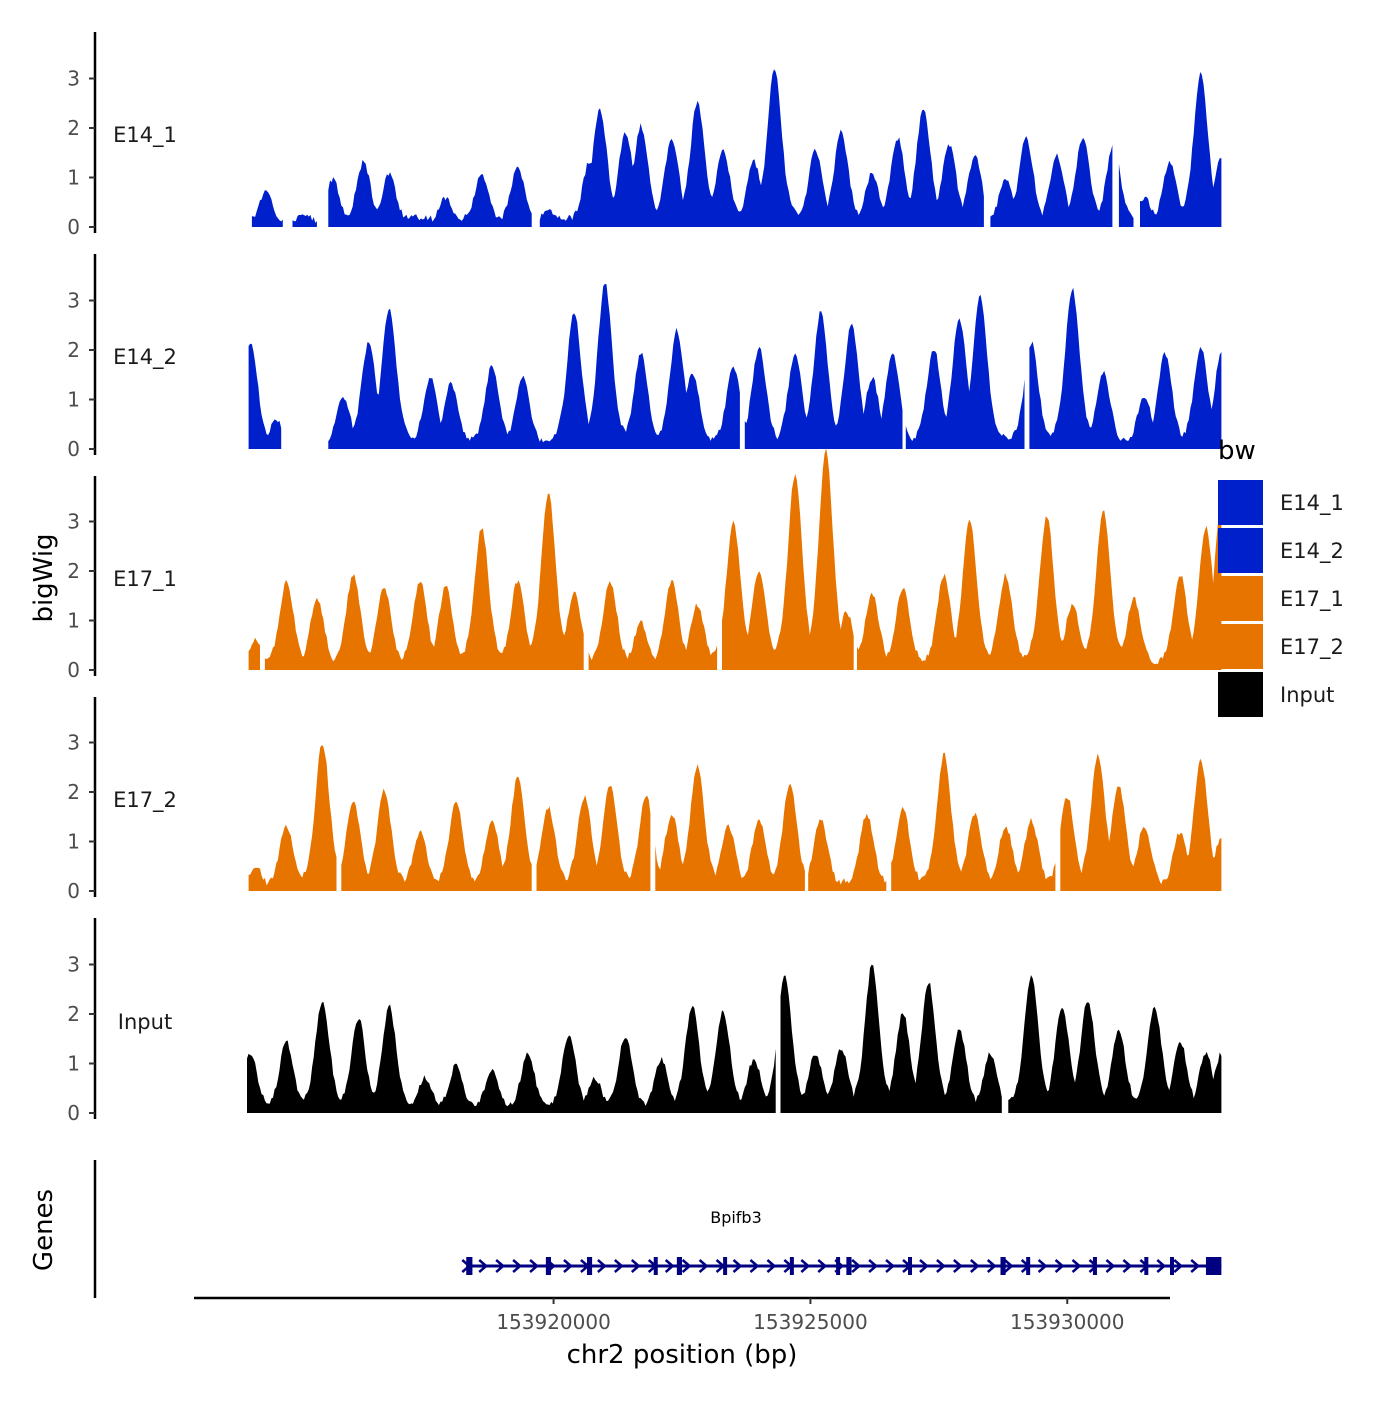 This screenshot has height=1405, width=1400. What do you see at coordinates (145, 135) in the screenshot?
I see `track-label-e14-1: E14_1` at bounding box center [145, 135].